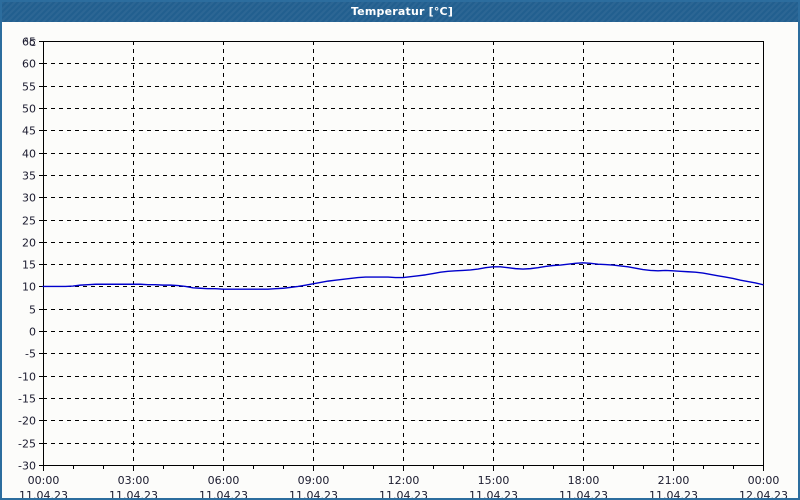 Image resolution: width=800 pixels, height=500 pixels. I want to click on x-tick-label-time: 15:00, so click(494, 480).